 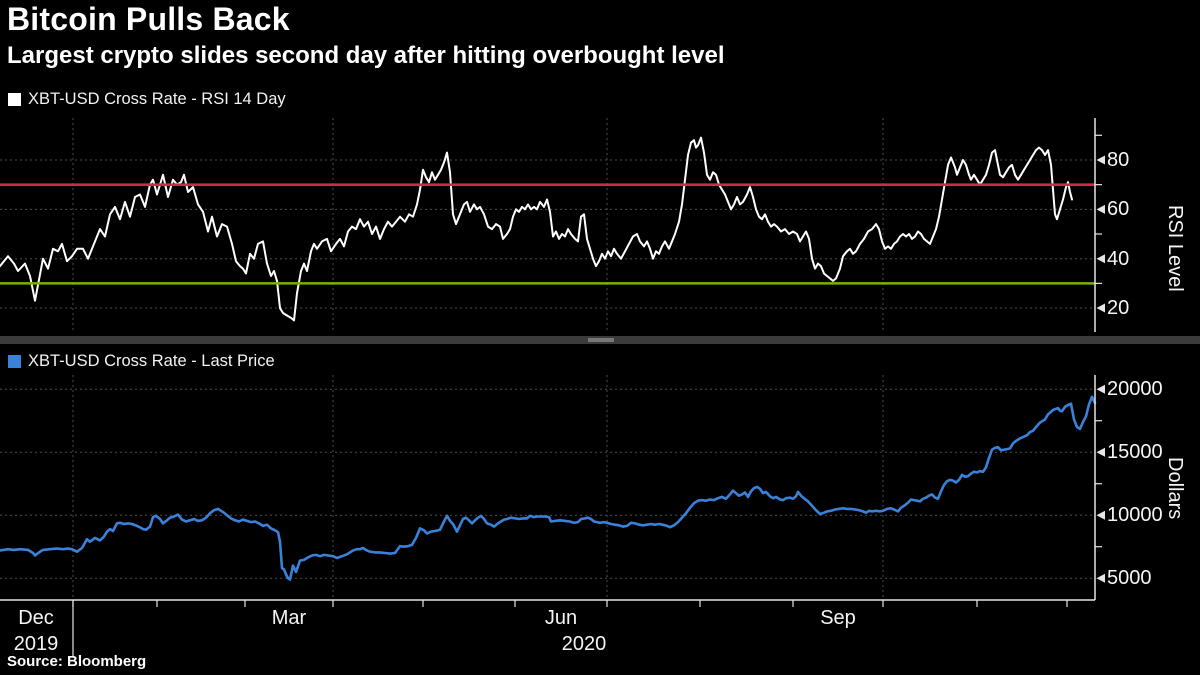 What do you see at coordinates (36, 644) in the screenshot?
I see `x-axis-year-label: 2019` at bounding box center [36, 644].